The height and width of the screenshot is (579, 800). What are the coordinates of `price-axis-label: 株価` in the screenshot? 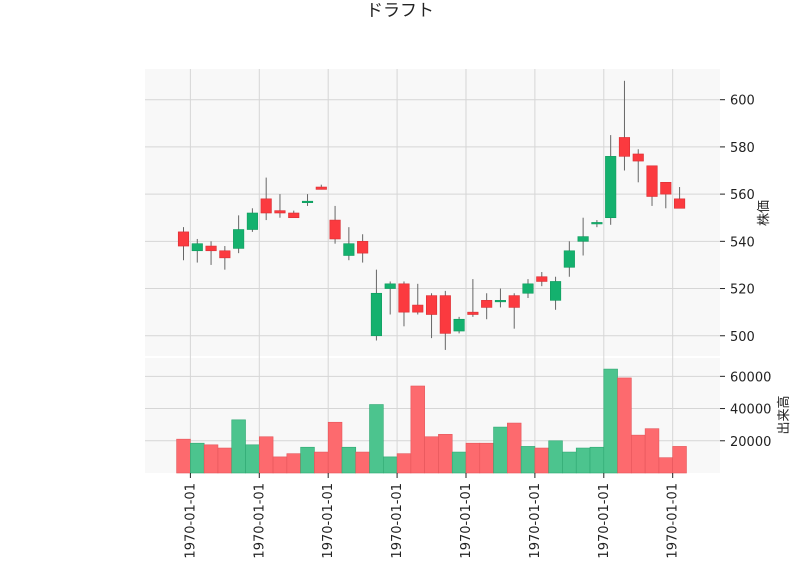 It's located at (764, 213).